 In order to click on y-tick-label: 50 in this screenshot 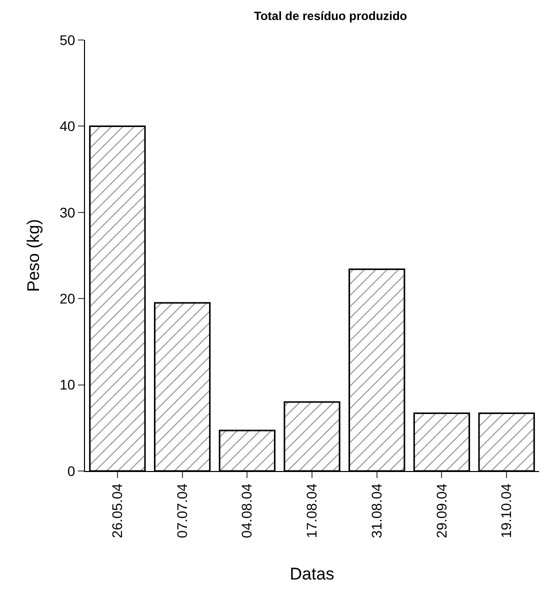, I will do `click(68, 40)`.